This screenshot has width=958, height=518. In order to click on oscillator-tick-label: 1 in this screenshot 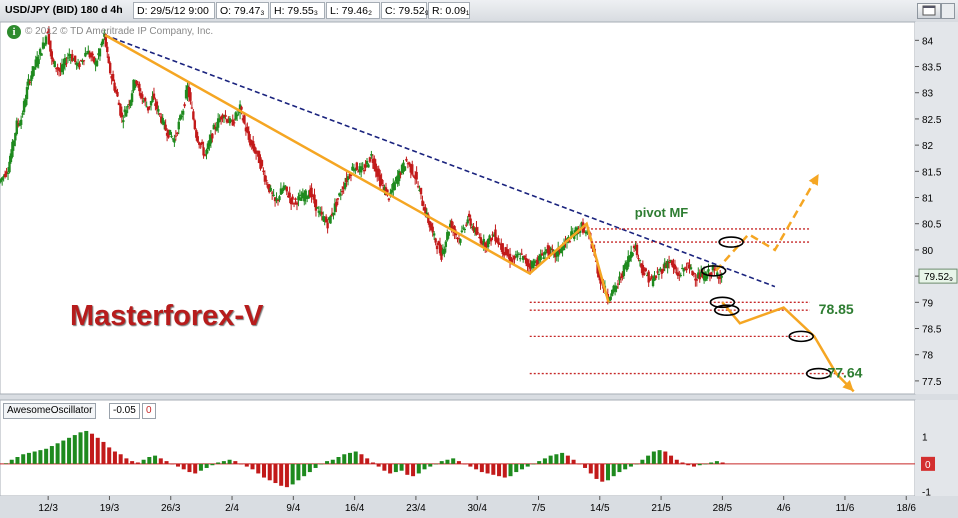, I will do `click(925, 437)`.